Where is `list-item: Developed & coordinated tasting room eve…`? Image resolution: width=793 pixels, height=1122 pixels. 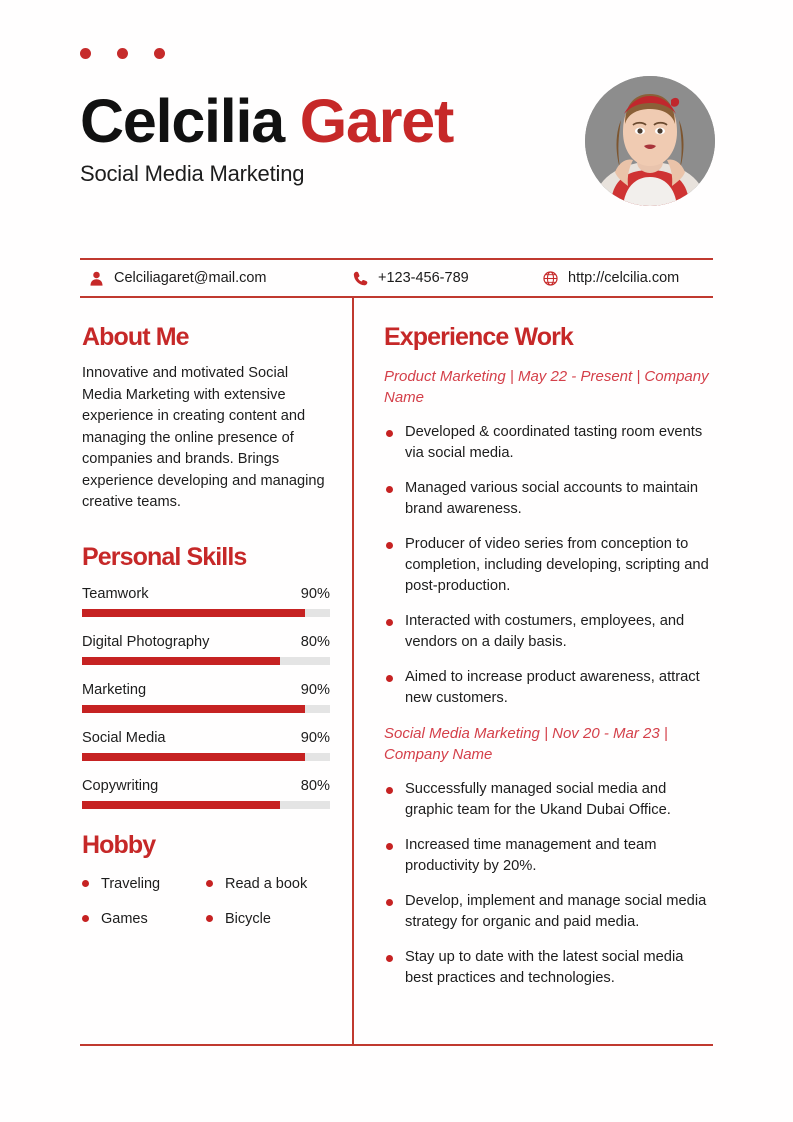
list-item: Developed & coordinated tasting room eve… is located at coordinates (549, 443).